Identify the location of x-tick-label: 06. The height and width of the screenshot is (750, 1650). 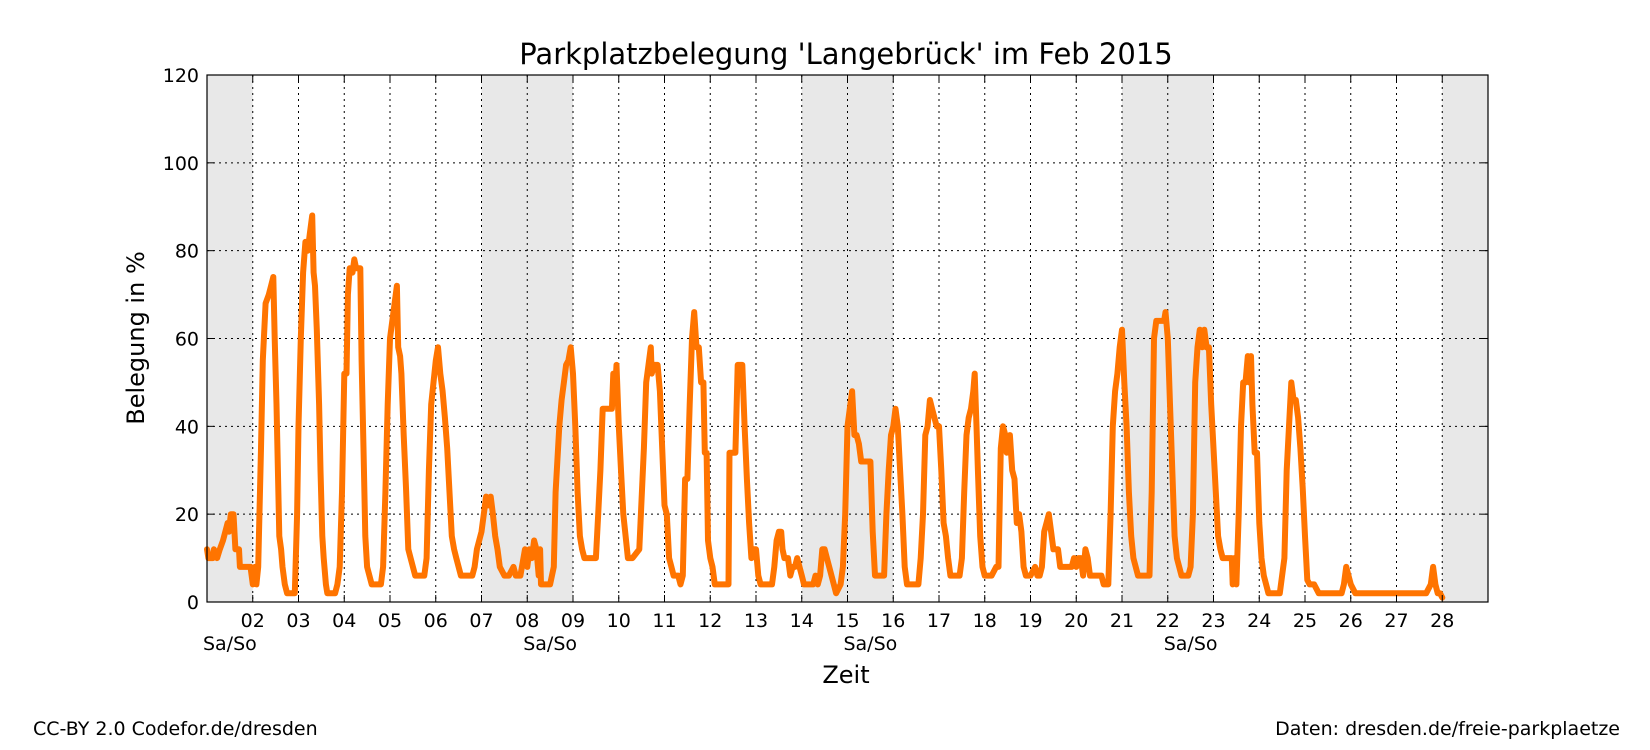
(436, 621).